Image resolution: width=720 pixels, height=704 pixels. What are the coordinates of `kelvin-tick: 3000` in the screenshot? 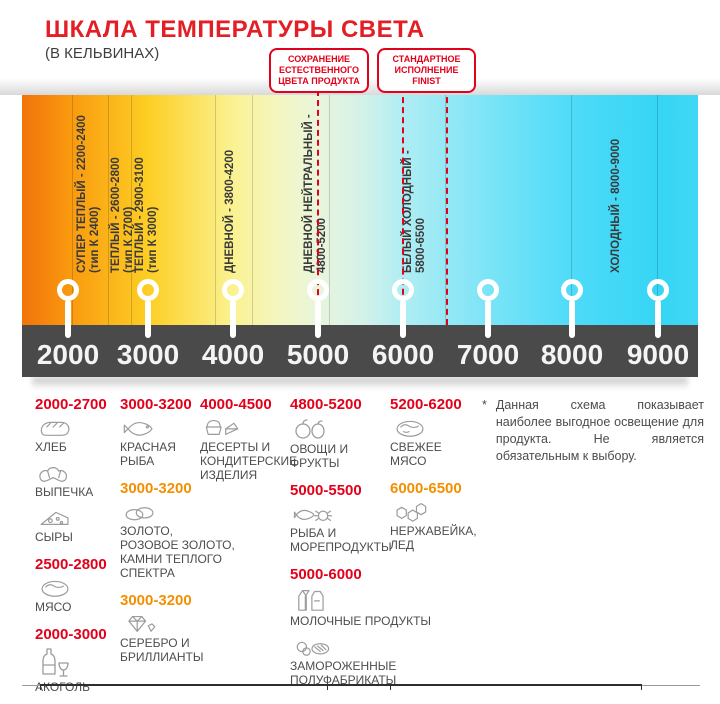 It's located at (148, 354).